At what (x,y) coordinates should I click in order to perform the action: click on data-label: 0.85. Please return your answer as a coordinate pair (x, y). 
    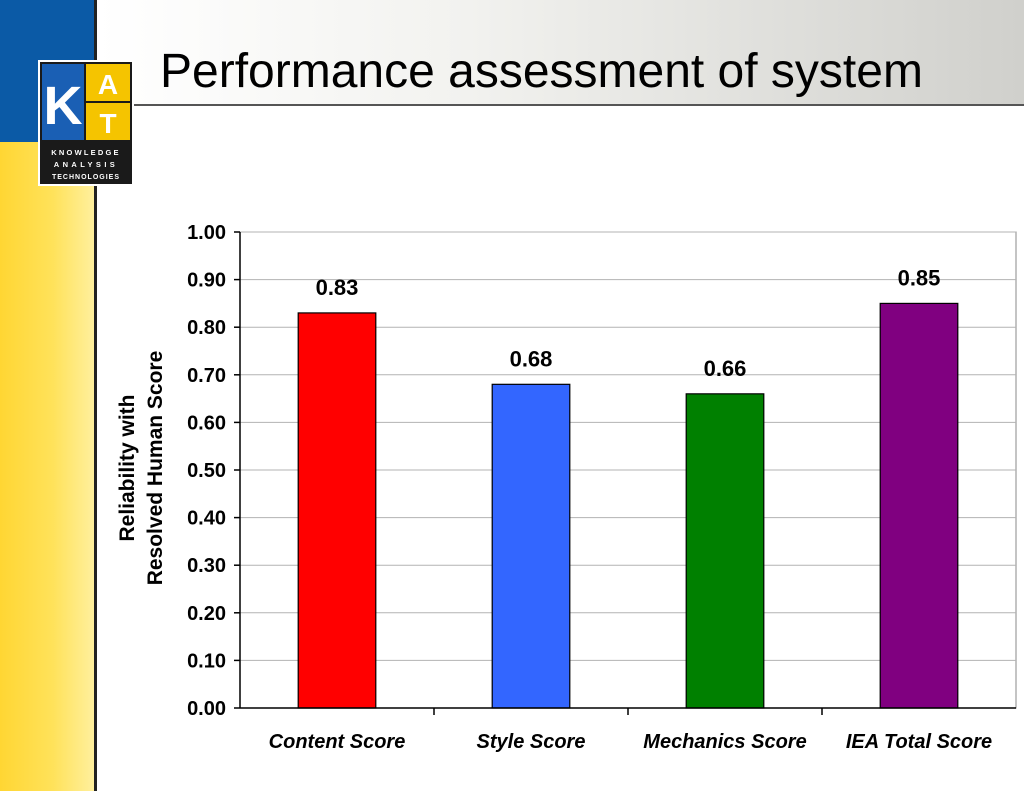
    Looking at the image, I should click on (919, 277).